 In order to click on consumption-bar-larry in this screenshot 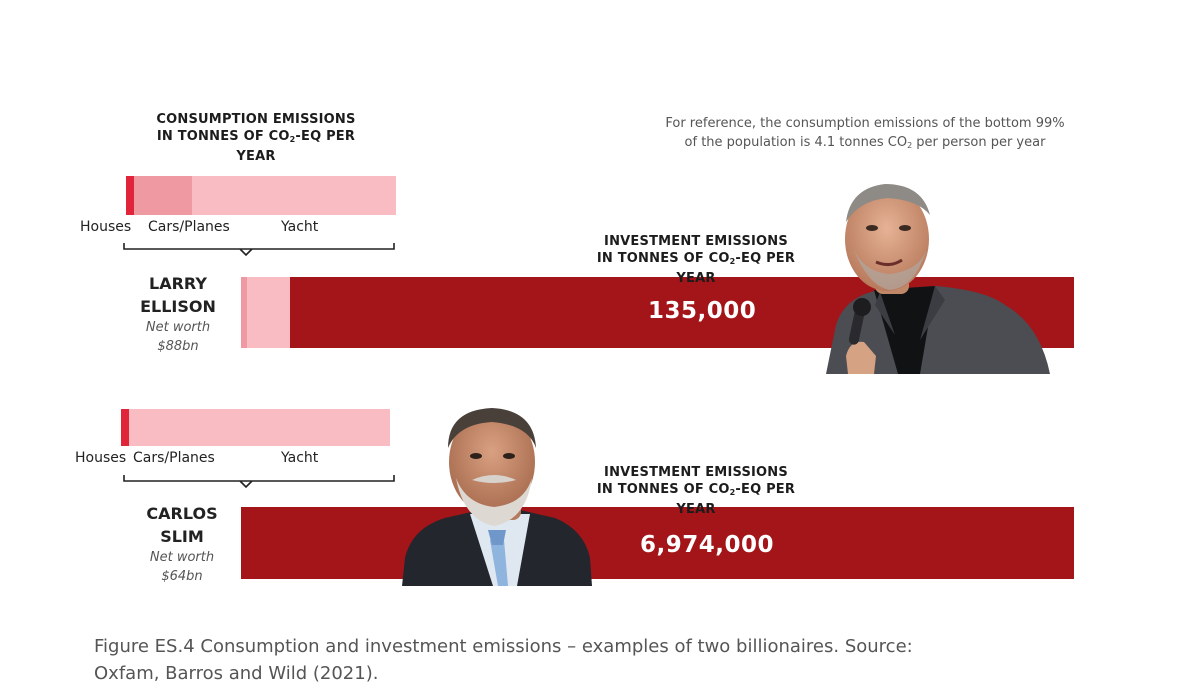, I will do `click(261, 195)`.